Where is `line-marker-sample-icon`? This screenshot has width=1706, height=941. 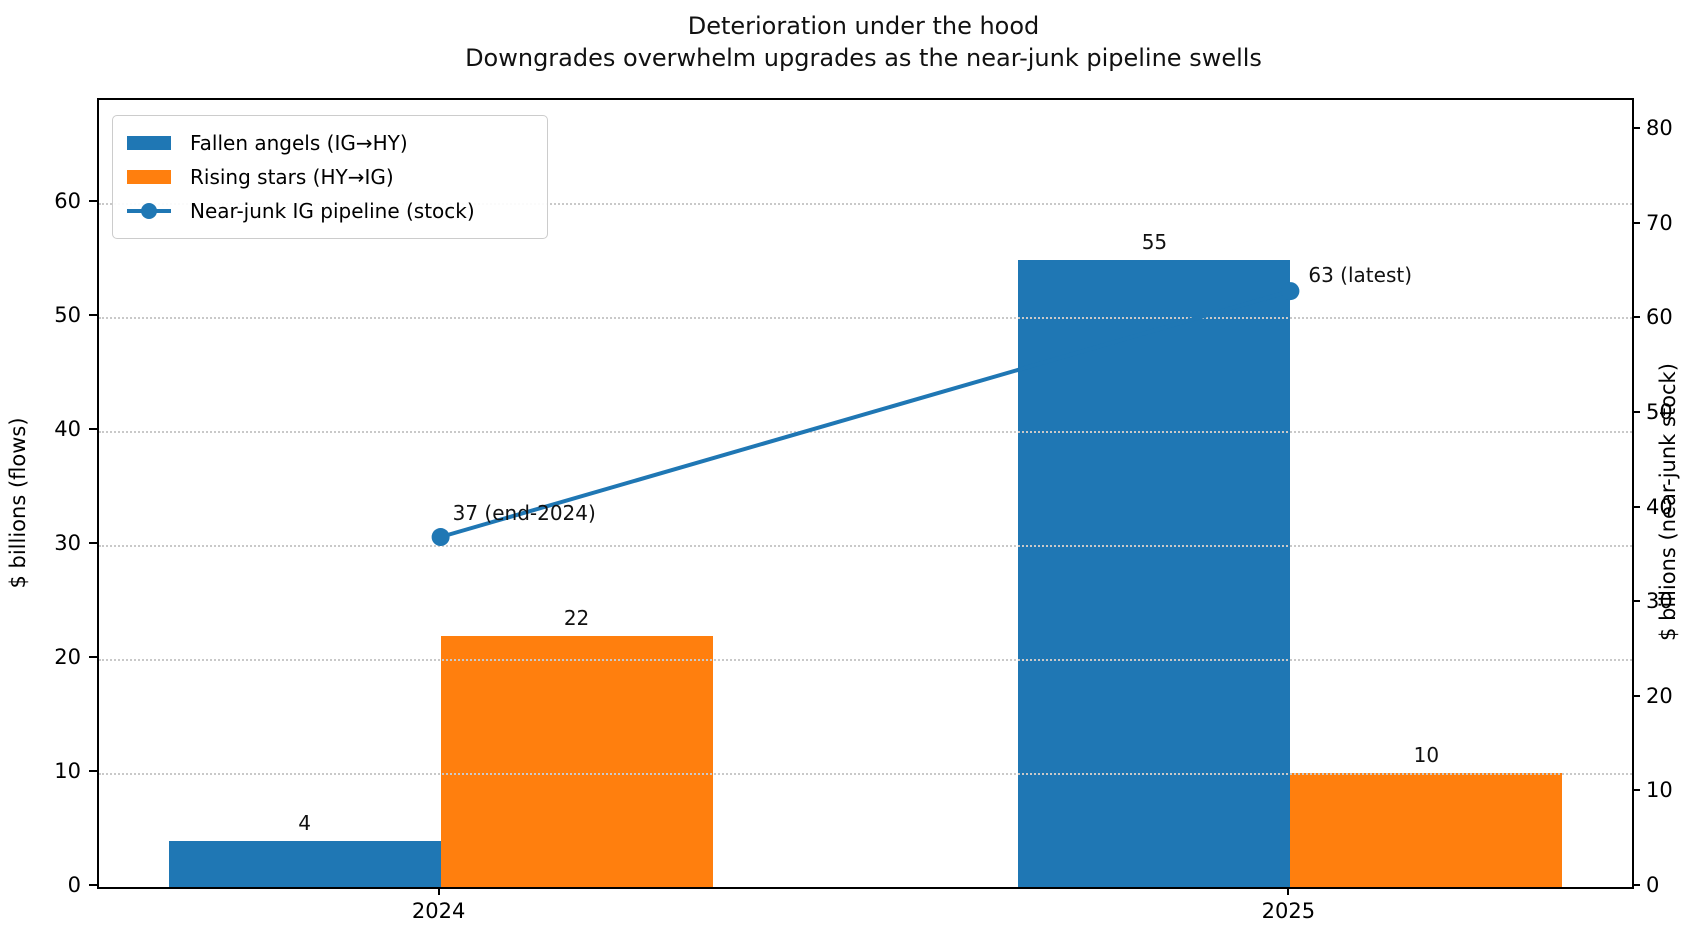 line-marker-sample-icon is located at coordinates (149, 211).